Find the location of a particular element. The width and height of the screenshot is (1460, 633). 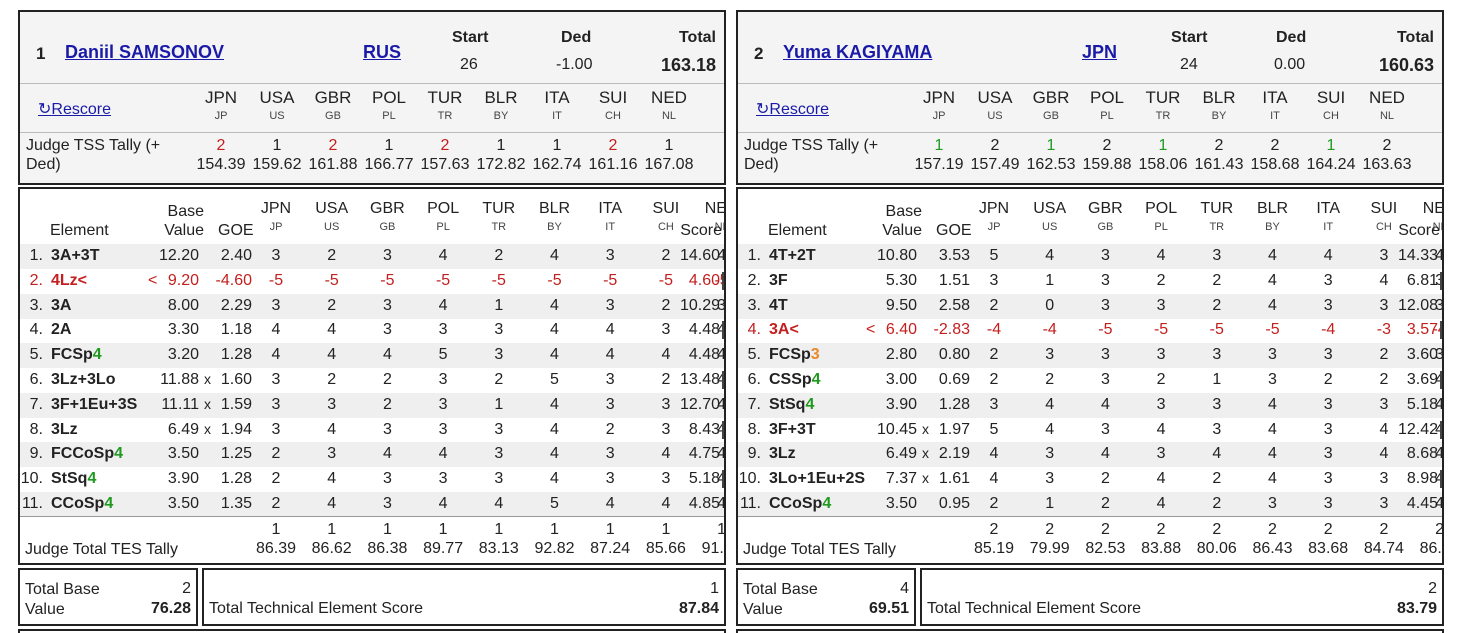

nation-link: JPN is located at coordinates (1100, 52).